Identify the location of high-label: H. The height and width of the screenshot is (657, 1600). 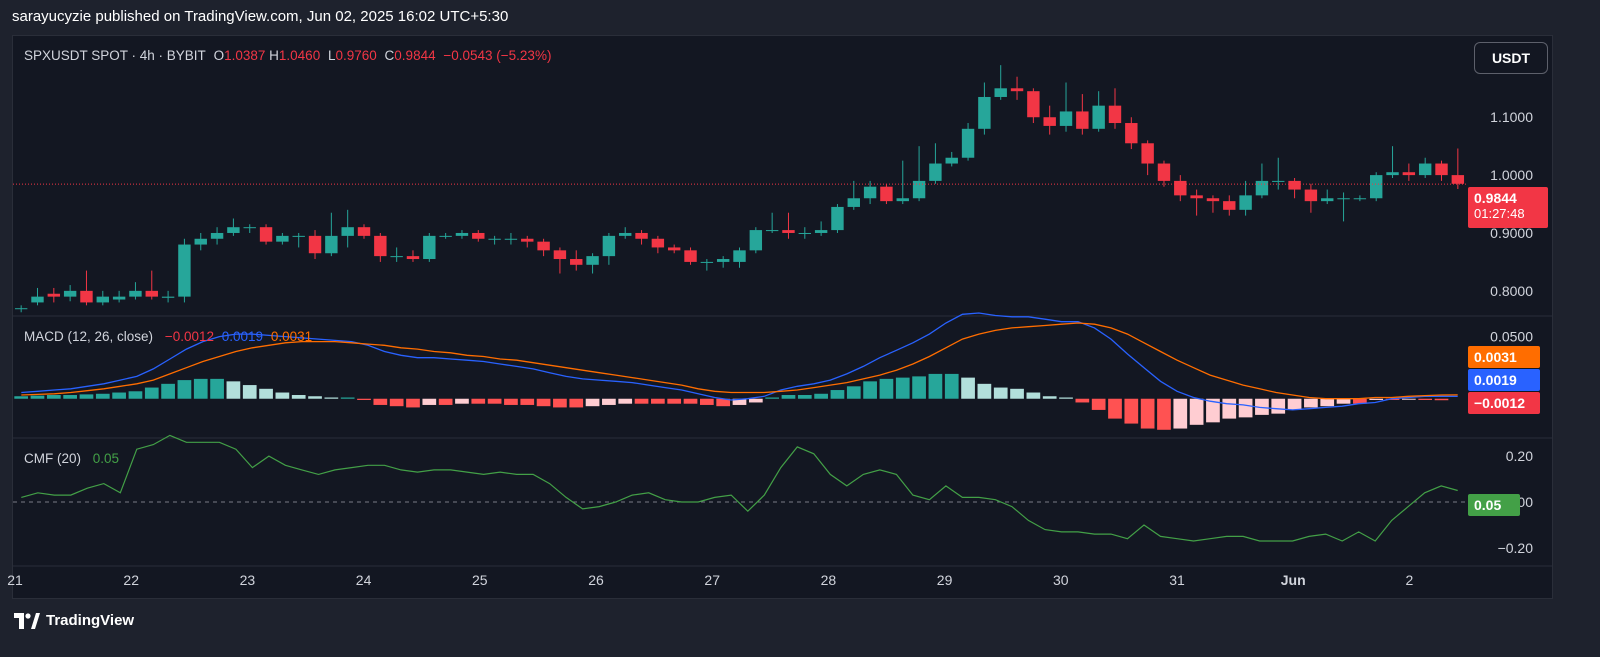
(274, 55).